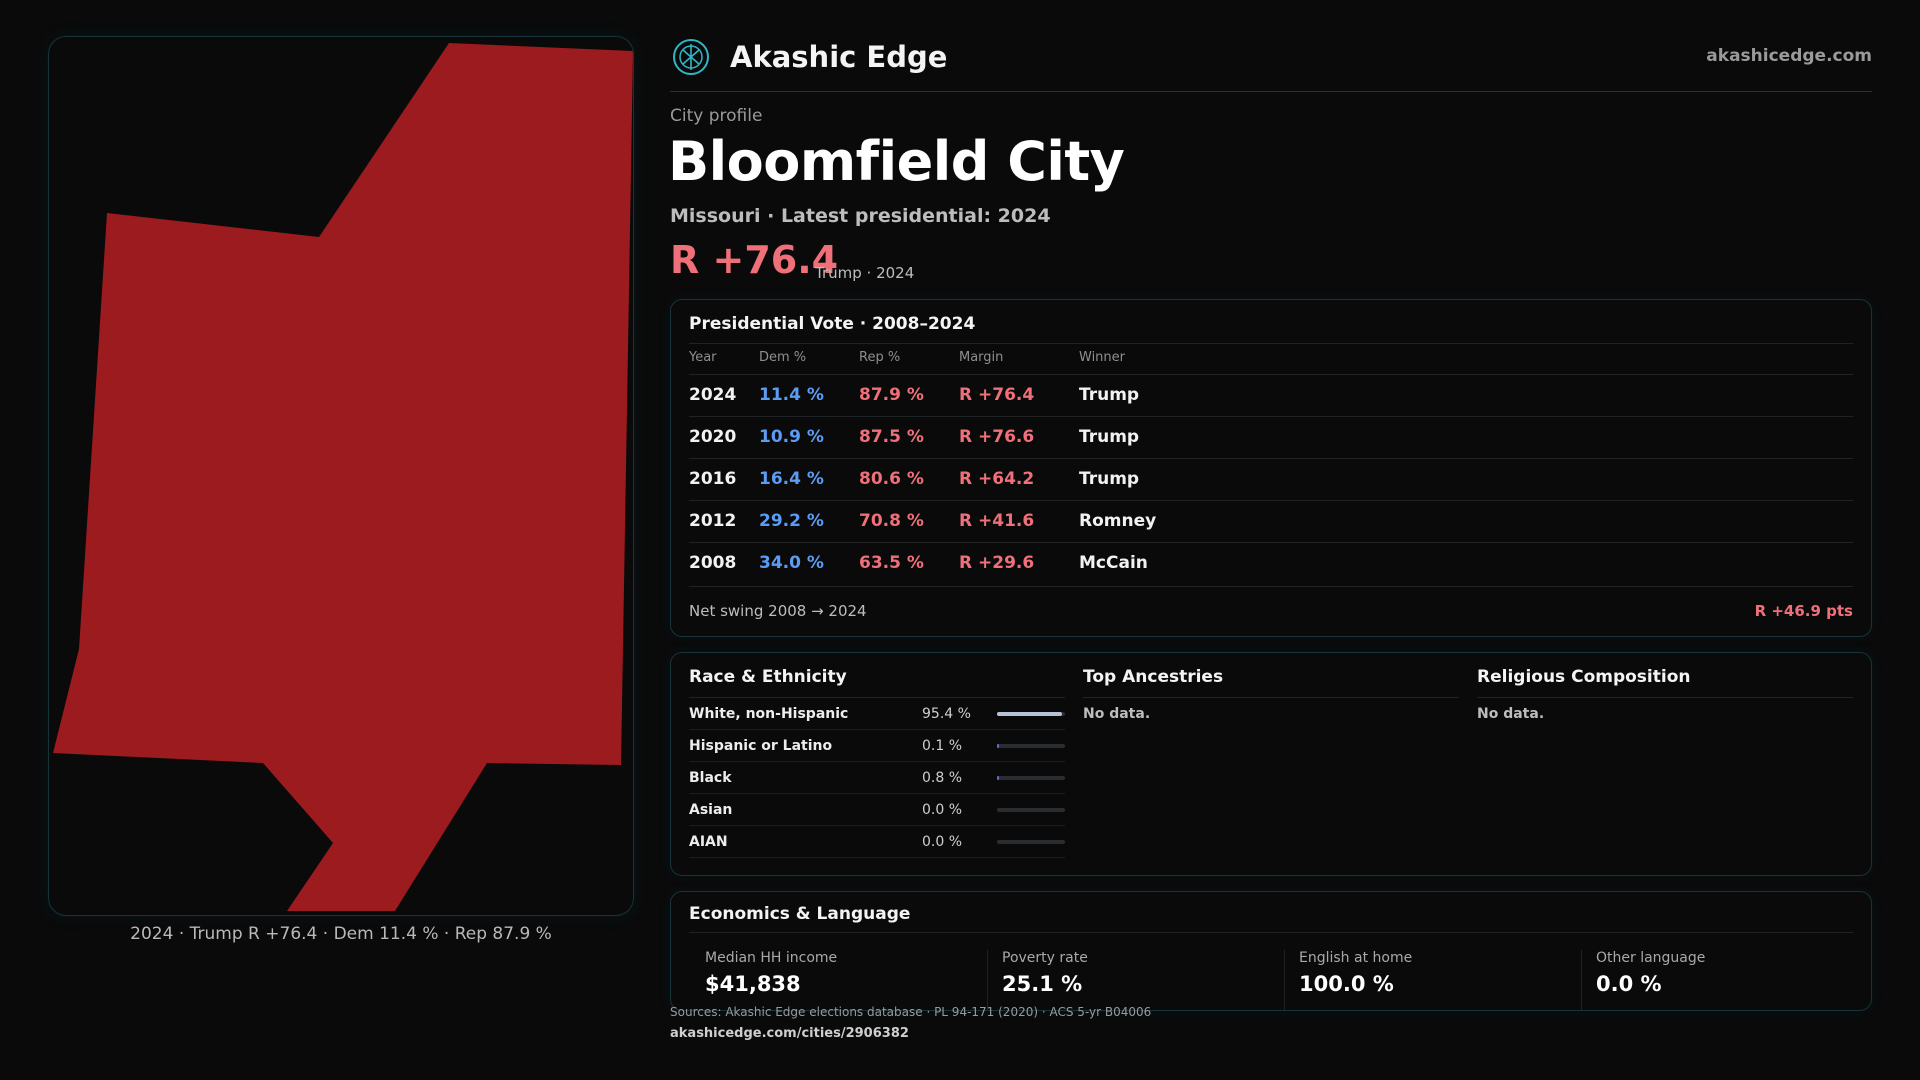  I want to click on app-header: Akashic Edge akashicedge.com, so click(1271, 63).